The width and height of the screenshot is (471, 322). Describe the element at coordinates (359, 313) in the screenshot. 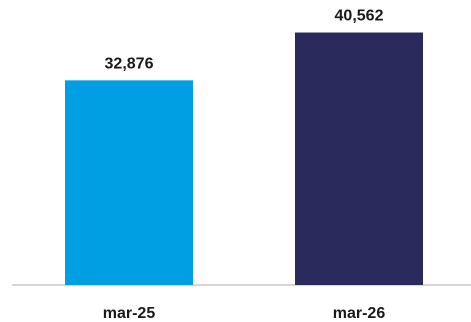

I see `x-tick-label-mar-26: mar-26` at that location.